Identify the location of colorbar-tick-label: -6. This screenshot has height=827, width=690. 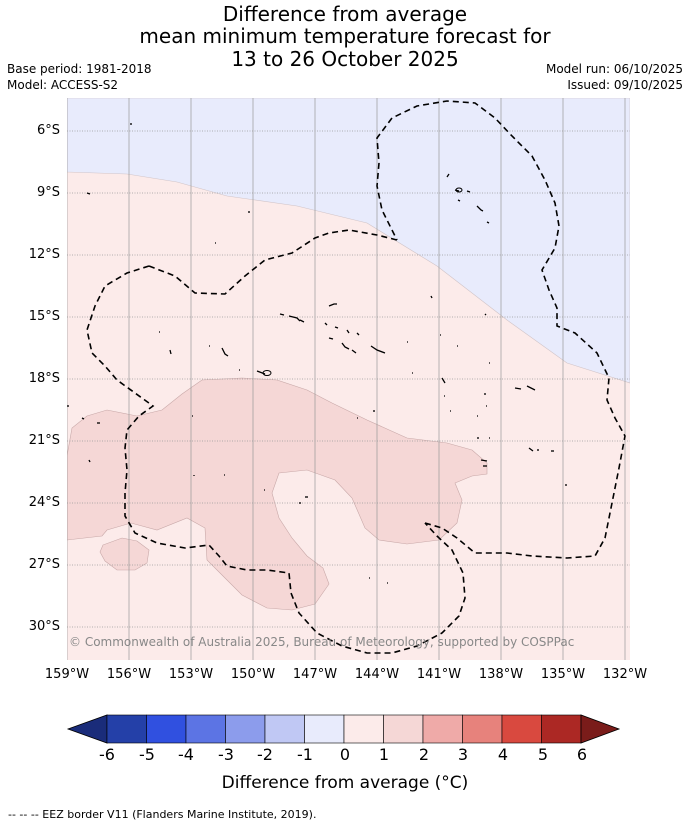
(107, 754).